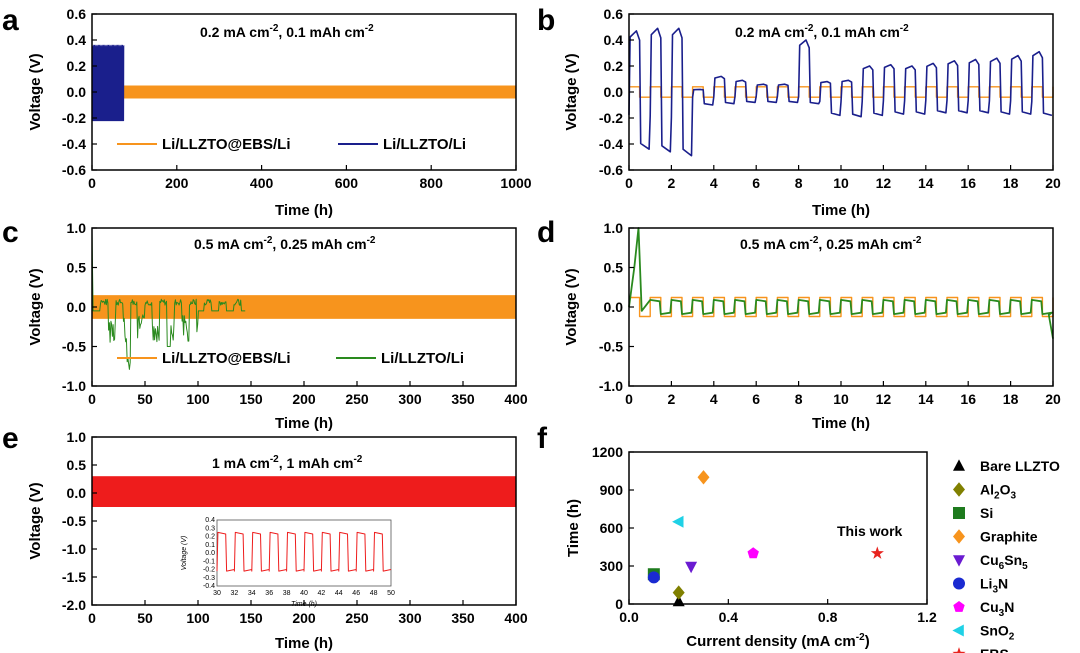 This screenshot has height=653, width=1080. I want to click on panel-e-ytick-label: 0.0, so click(77, 493).